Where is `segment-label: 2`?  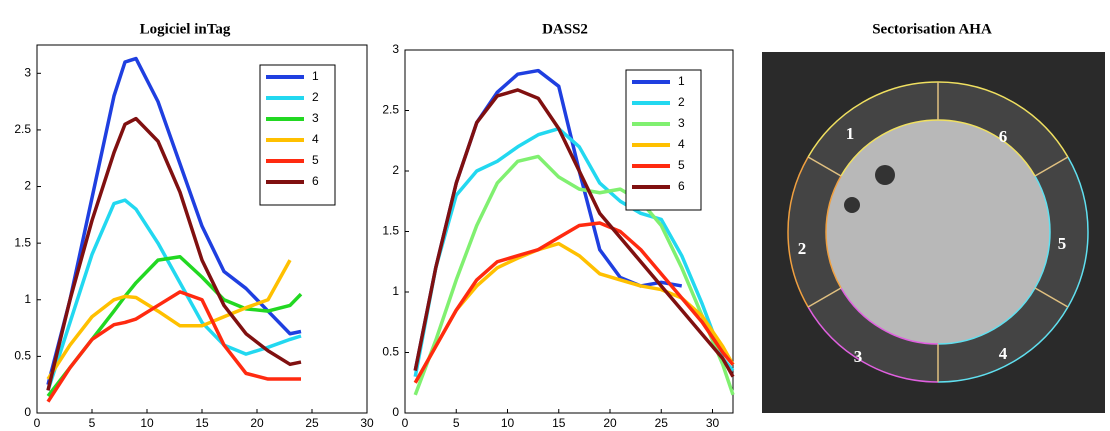
segment-label: 2 is located at coordinates (802, 248).